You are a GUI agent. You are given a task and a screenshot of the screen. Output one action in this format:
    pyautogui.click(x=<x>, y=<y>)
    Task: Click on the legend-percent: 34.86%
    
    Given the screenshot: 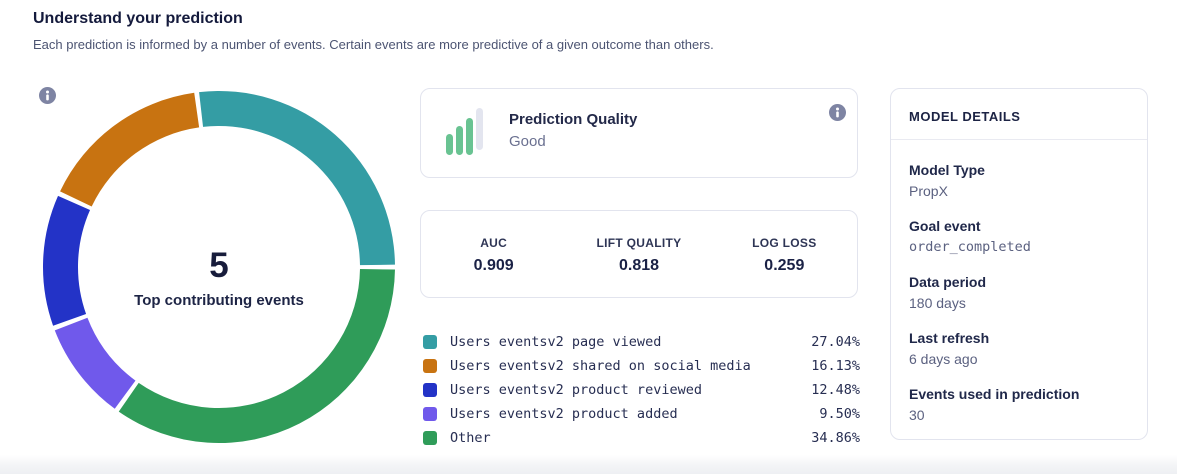 What is the action you would take?
    pyautogui.click(x=835, y=438)
    